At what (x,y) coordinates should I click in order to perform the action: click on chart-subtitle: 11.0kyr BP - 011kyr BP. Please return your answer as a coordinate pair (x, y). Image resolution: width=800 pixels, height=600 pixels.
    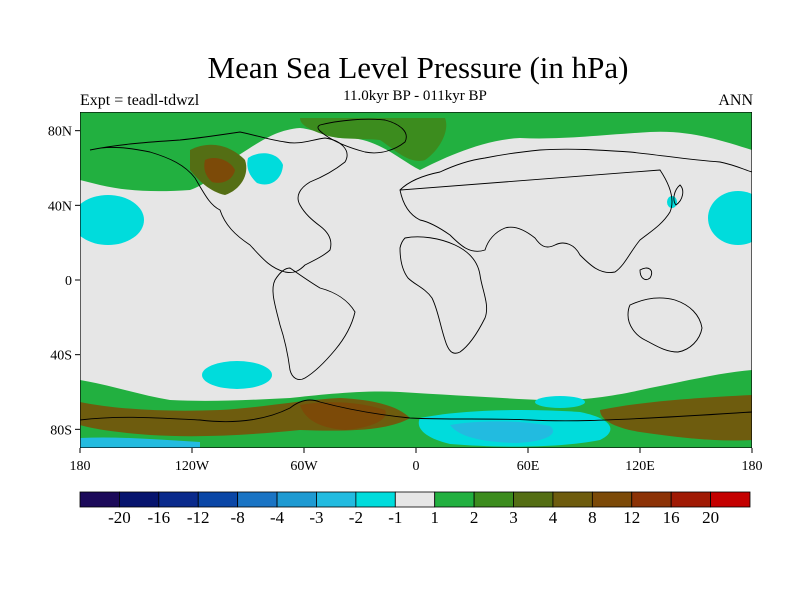
    Looking at the image, I should click on (415, 96).